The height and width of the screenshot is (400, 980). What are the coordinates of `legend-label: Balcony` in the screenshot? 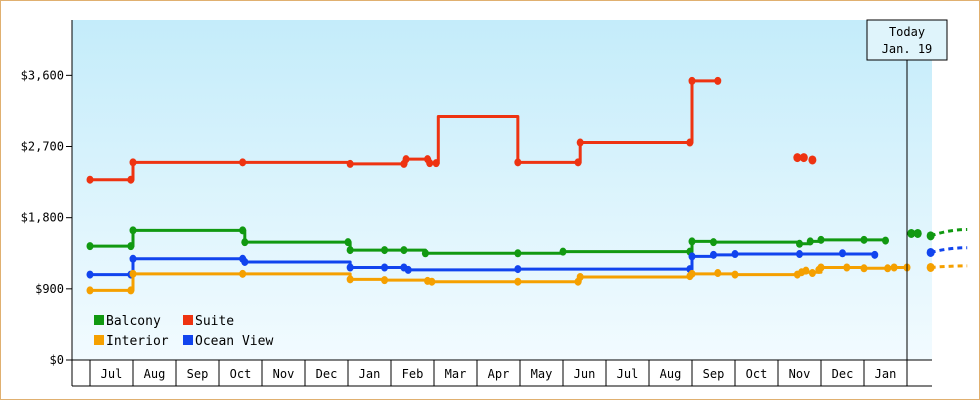 It's located at (133, 321).